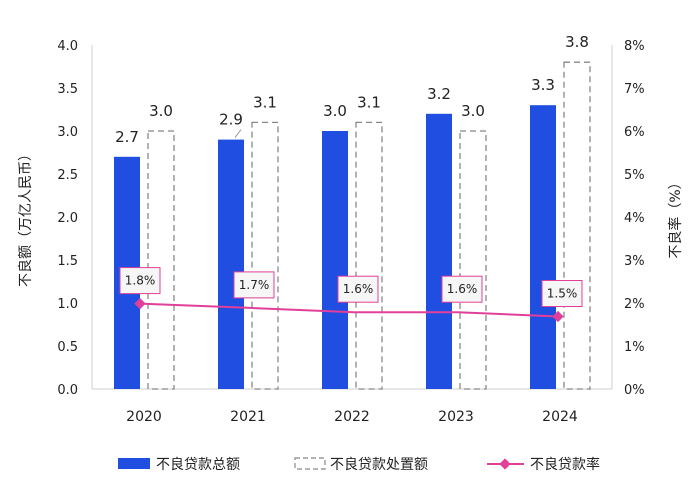 The height and width of the screenshot is (499, 700). I want to click on y-tick-label: 1.5, so click(67, 261).